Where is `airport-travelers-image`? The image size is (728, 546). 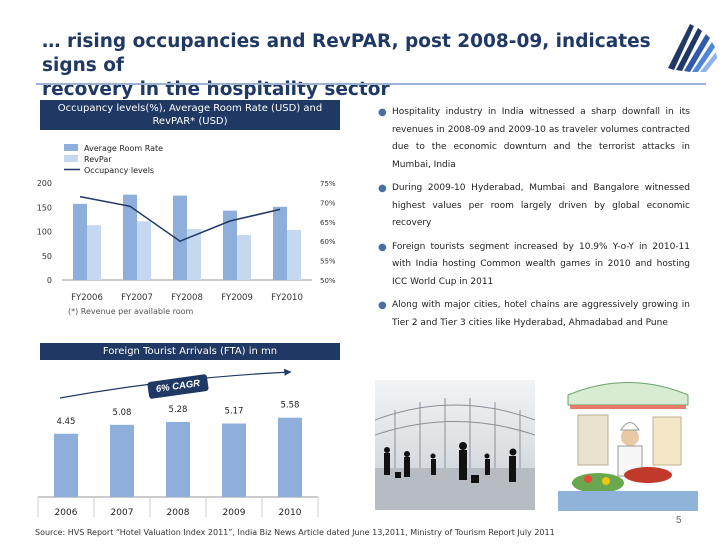
airport-travelers-image is located at coordinates (455, 445).